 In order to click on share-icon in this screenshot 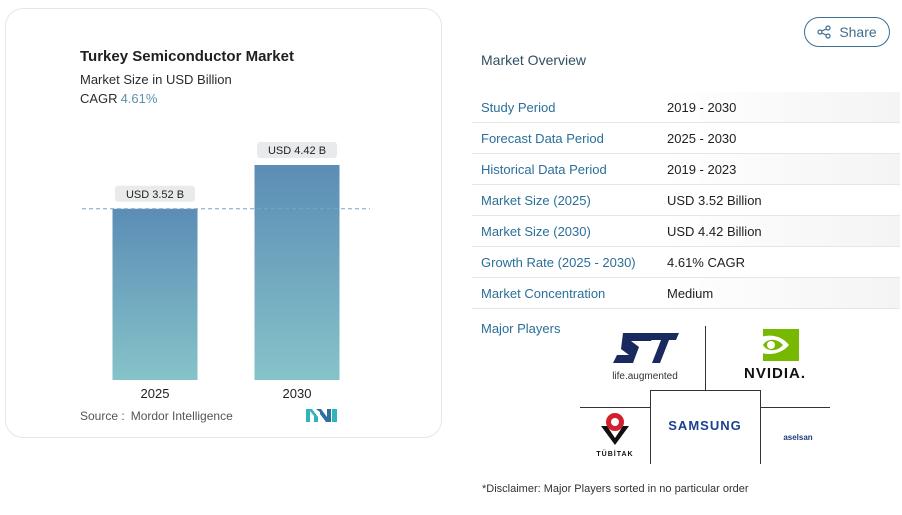, I will do `click(824, 32)`.